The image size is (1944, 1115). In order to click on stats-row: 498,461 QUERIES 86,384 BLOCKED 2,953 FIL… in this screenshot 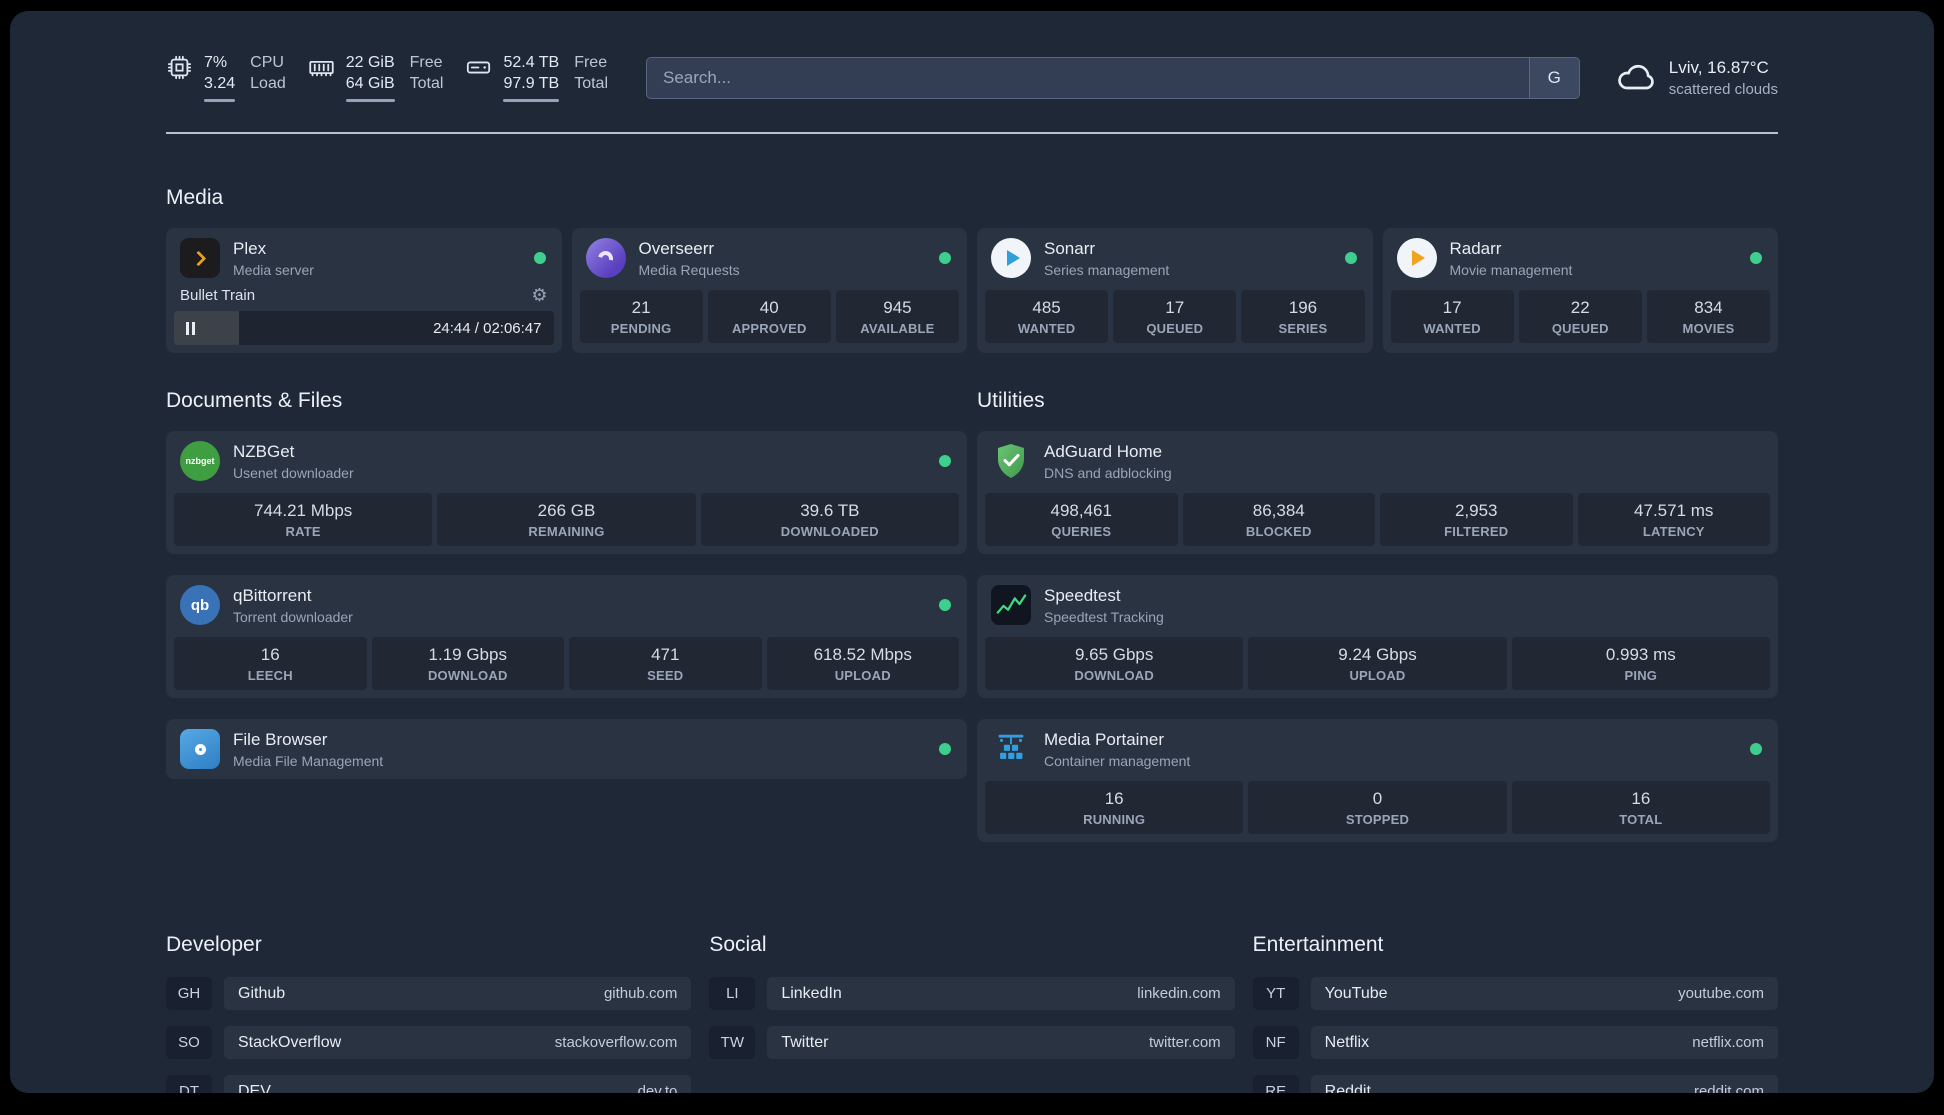, I will do `click(1377, 522)`.